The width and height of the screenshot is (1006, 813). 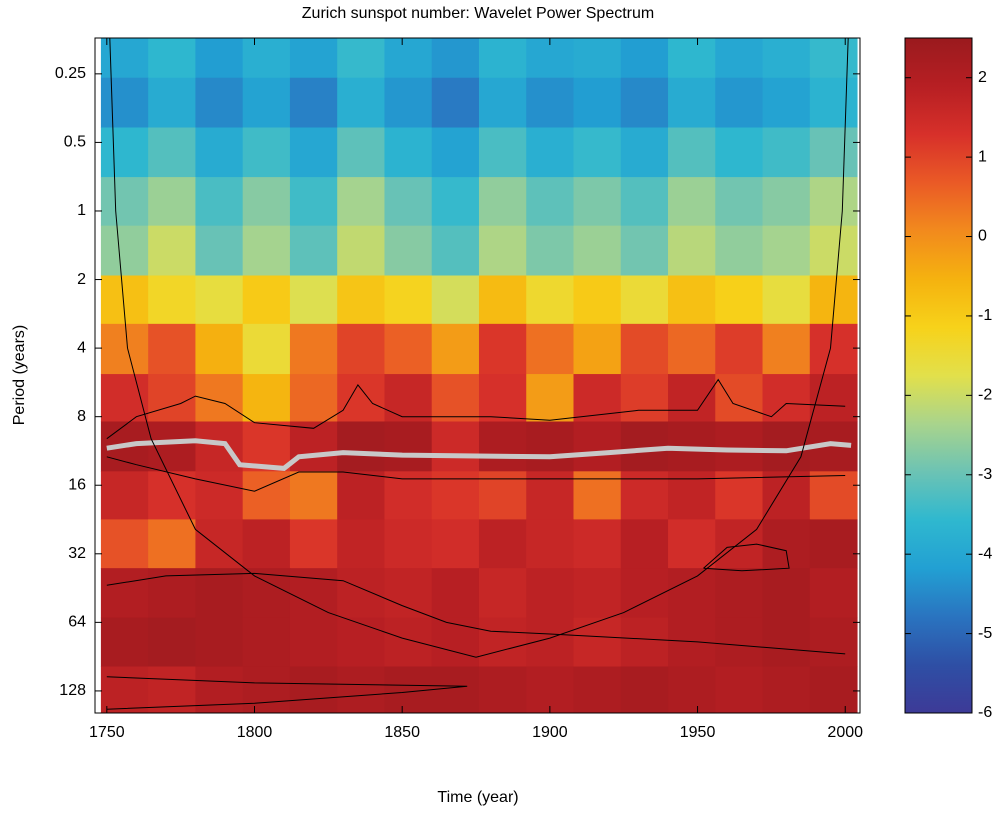 What do you see at coordinates (81, 416) in the screenshot?
I see `y-tick-label: 8` at bounding box center [81, 416].